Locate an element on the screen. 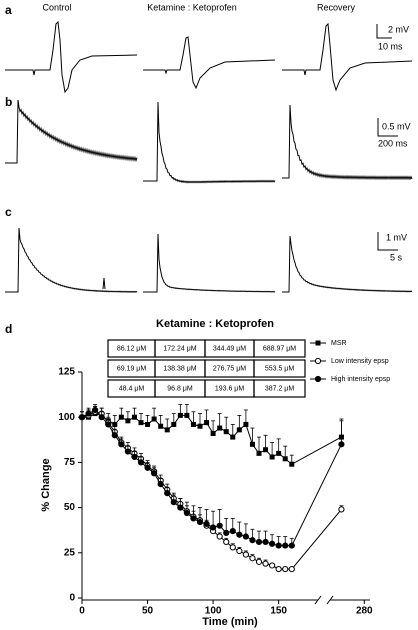 This screenshot has height=630, width=418. series-line is located at coordinates (211, 478).